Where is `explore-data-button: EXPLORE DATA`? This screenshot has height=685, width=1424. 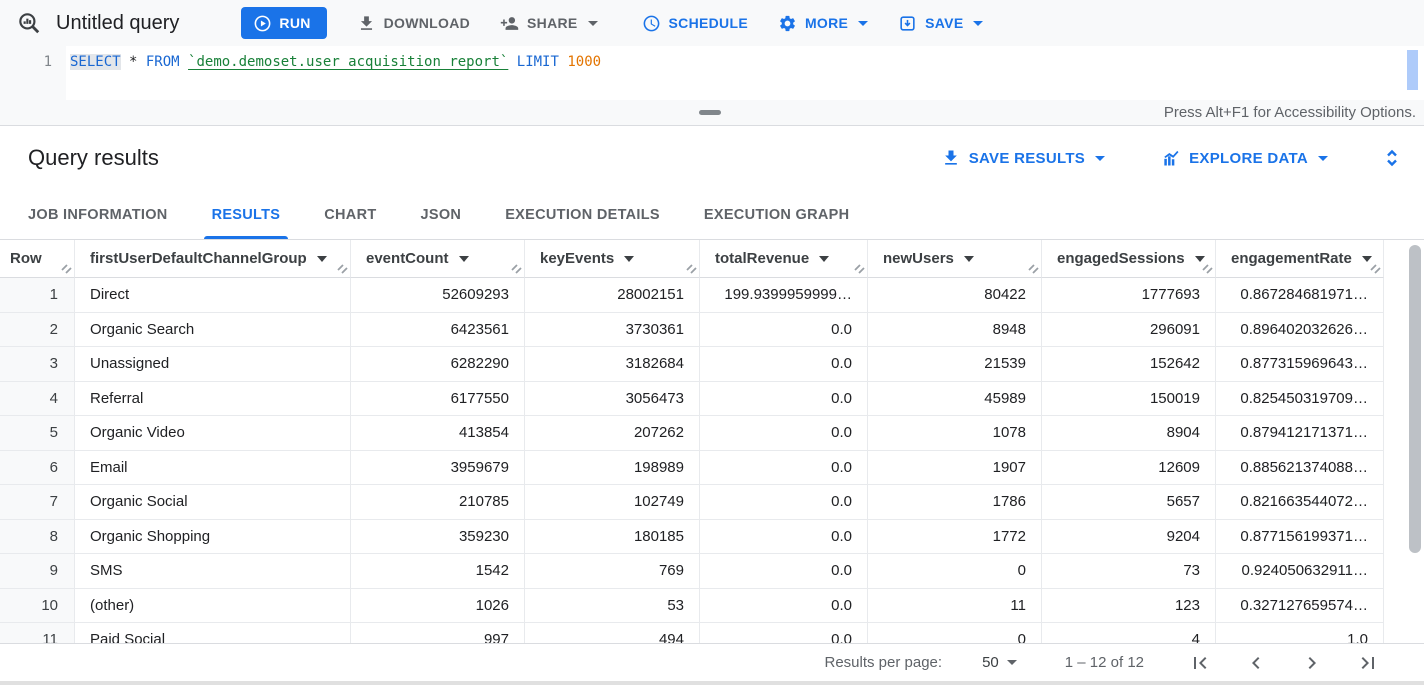
explore-data-button: EXPLORE DATA is located at coordinates (1244, 158).